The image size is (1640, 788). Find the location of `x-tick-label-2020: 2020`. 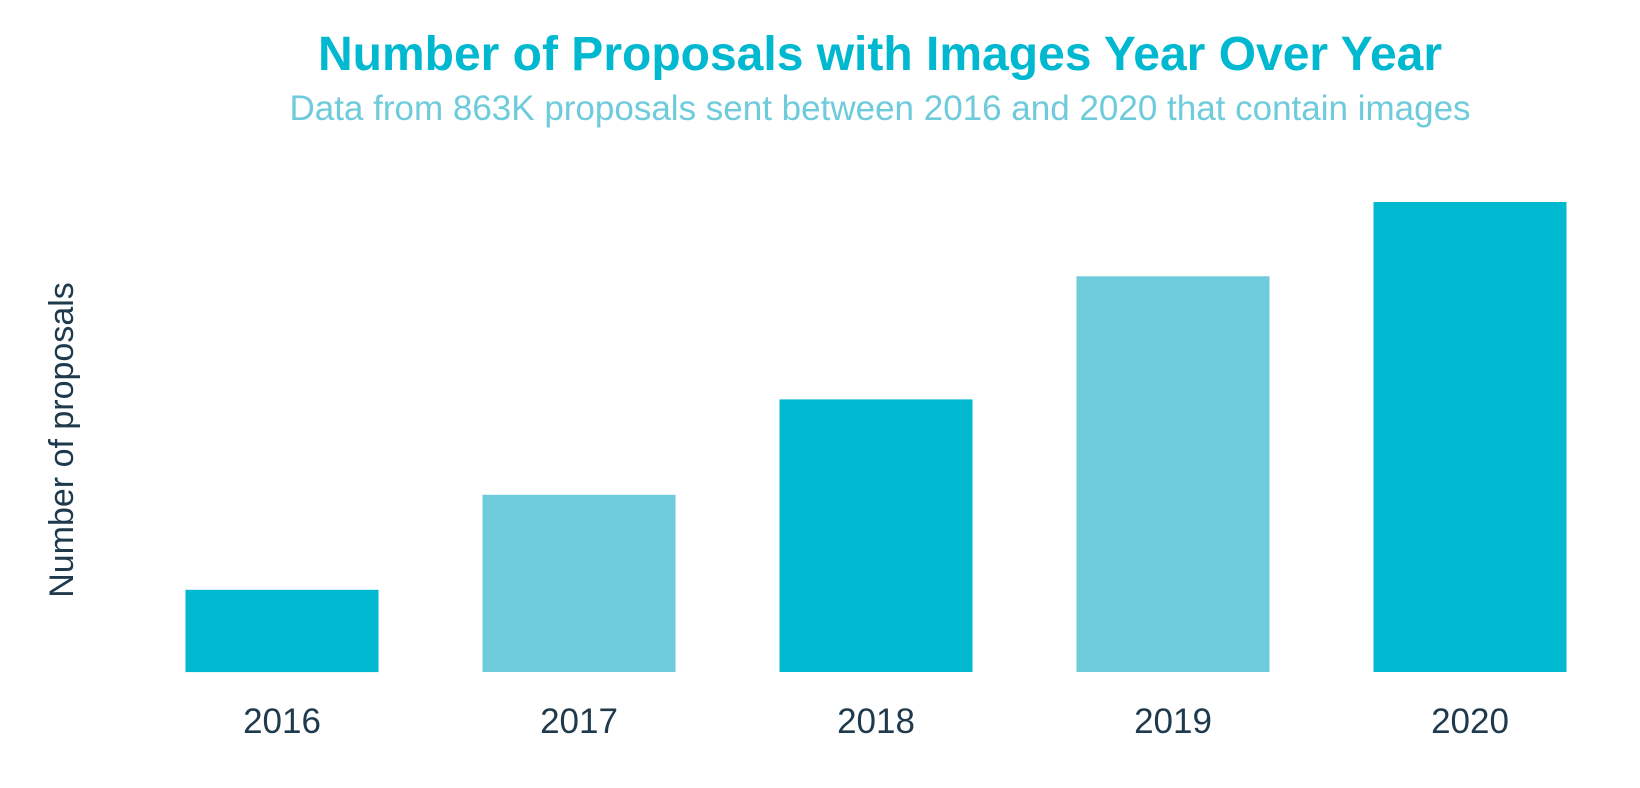

x-tick-label-2020: 2020 is located at coordinates (1470, 721).